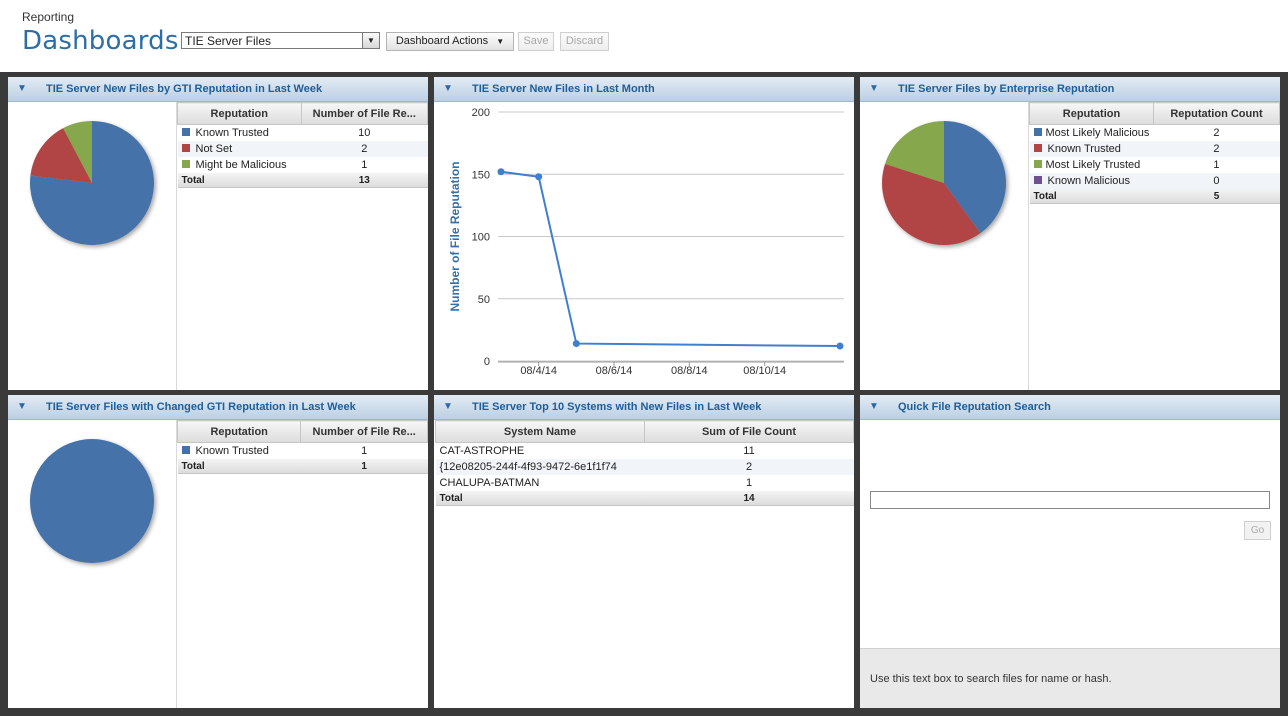 The width and height of the screenshot is (1288, 716). What do you see at coordinates (303, 165) in the screenshot?
I see `table-row: Might be Malicious 1` at bounding box center [303, 165].